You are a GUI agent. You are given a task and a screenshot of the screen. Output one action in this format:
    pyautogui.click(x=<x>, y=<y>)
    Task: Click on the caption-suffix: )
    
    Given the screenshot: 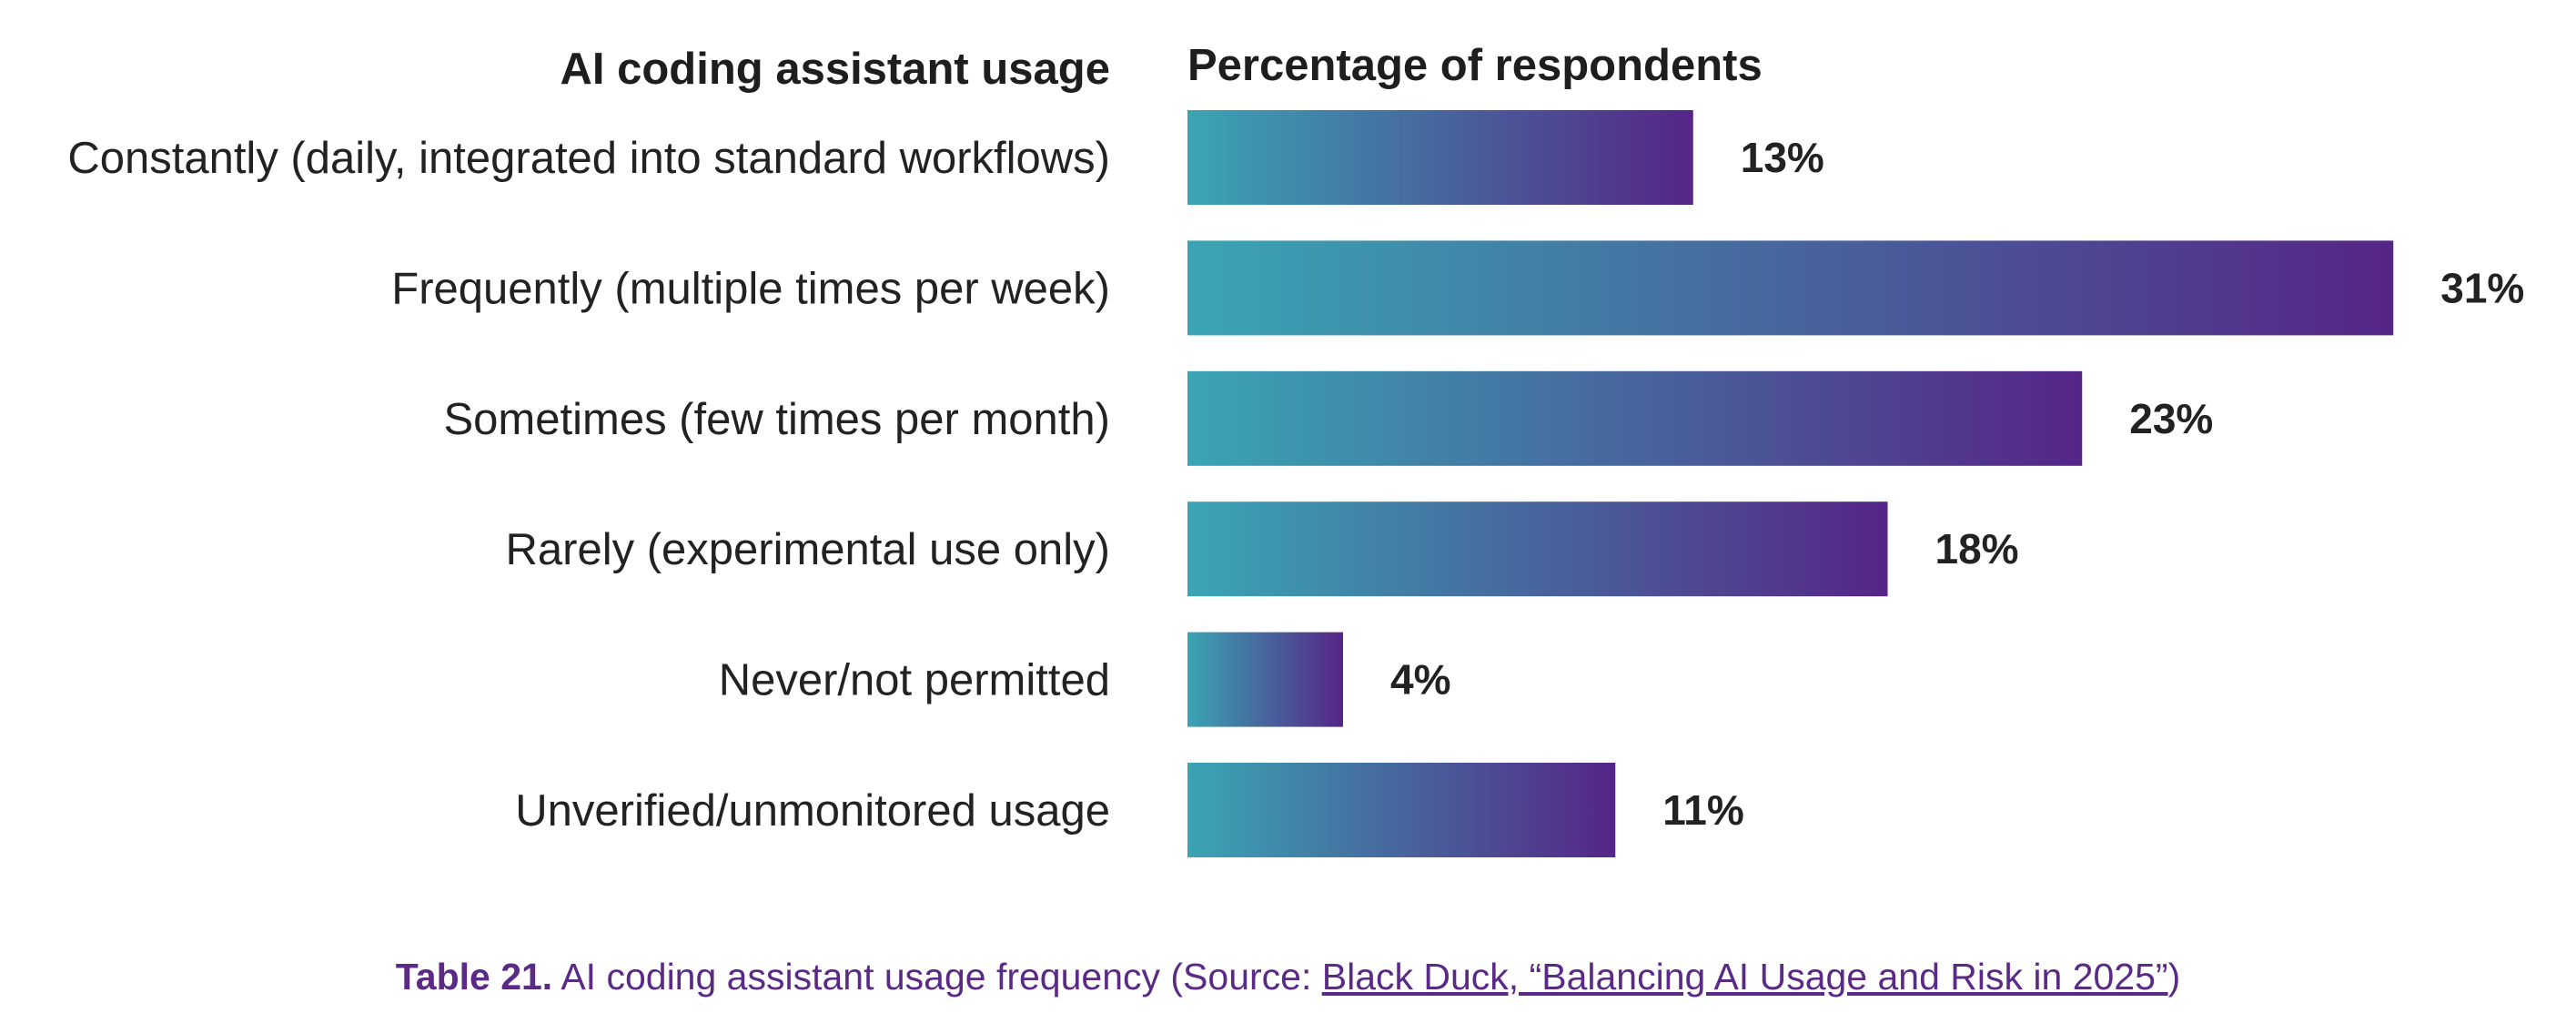 What is the action you would take?
    pyautogui.click(x=2174, y=977)
    